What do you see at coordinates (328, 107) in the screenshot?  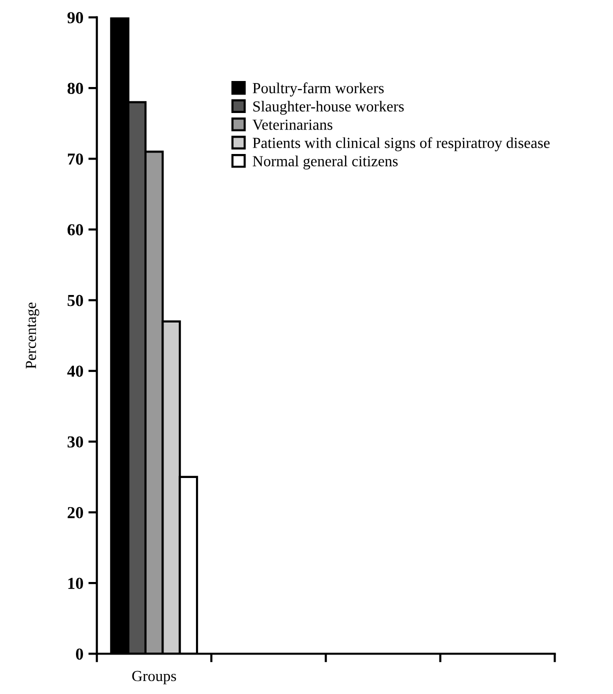 I see `legend-label: Slaughter-house workers` at bounding box center [328, 107].